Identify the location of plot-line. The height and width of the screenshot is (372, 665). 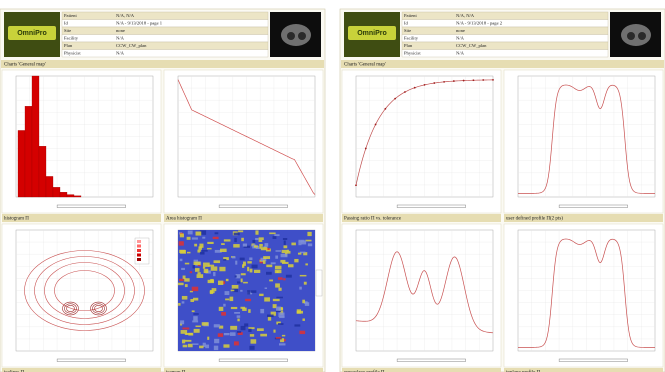
(586, 139).